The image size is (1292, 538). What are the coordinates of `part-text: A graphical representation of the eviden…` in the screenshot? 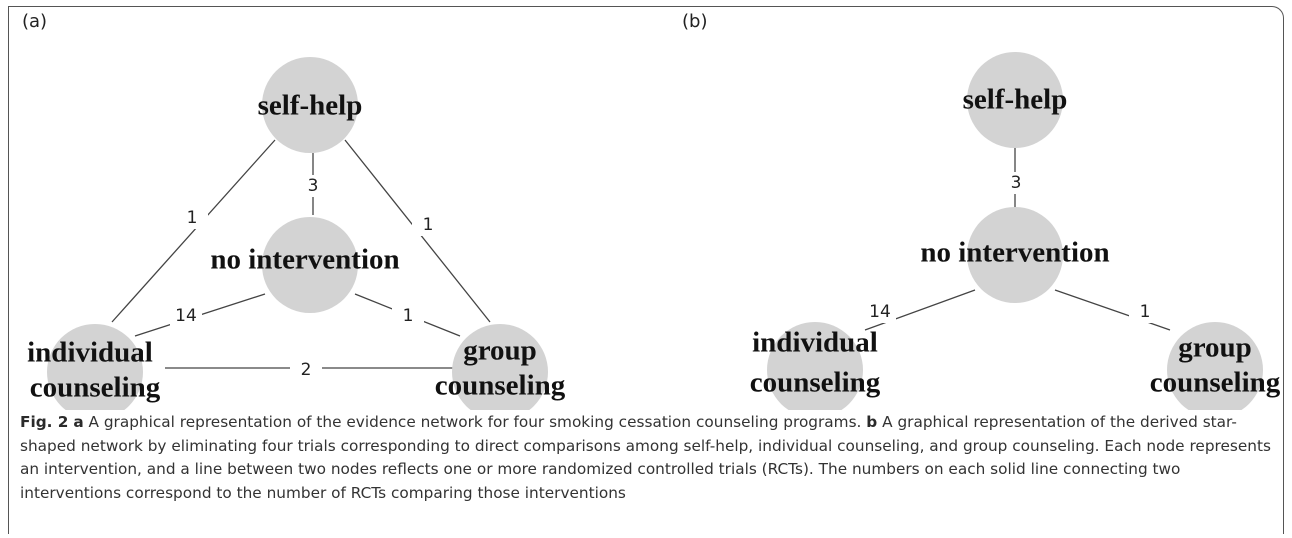 It's located at (475, 422).